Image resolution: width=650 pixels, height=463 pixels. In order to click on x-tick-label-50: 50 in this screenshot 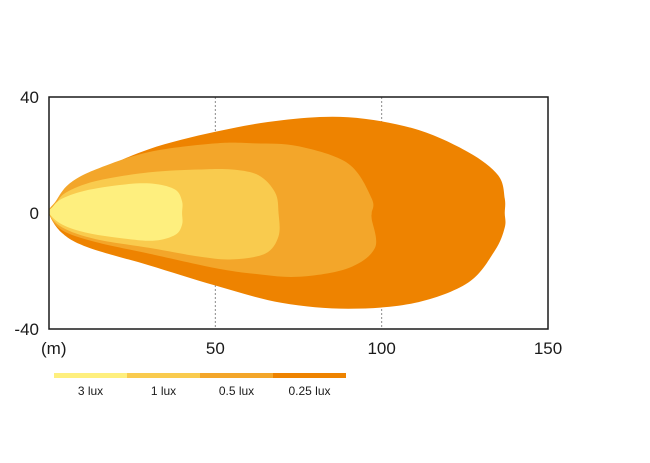, I will do `click(215, 348)`.